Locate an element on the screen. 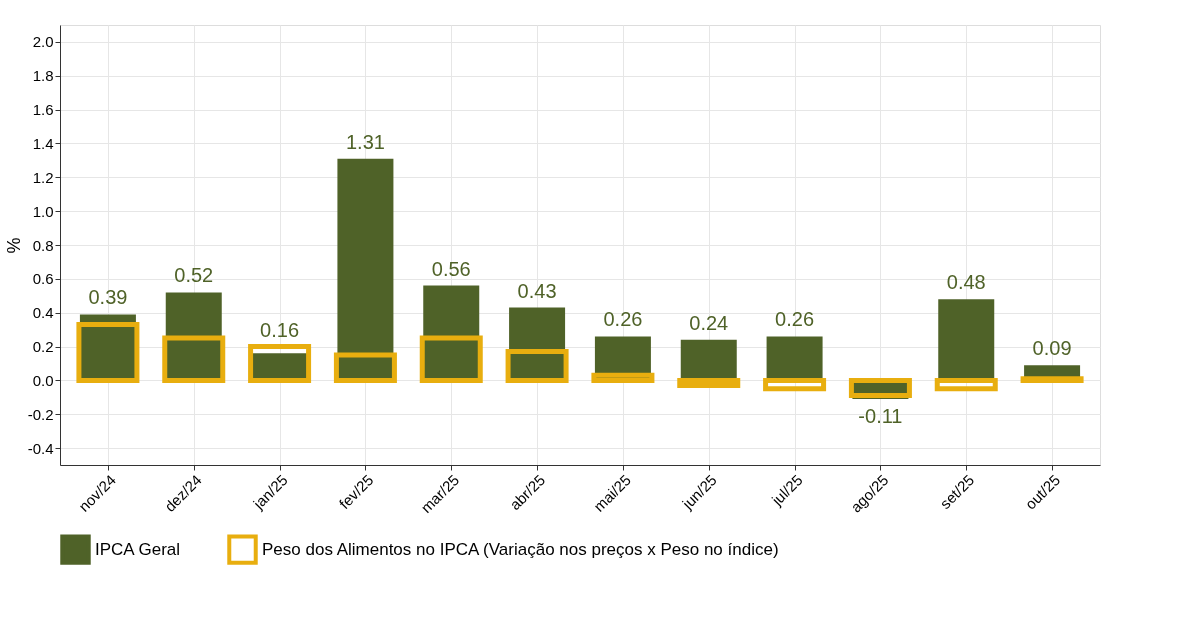  data-label: 0.56 is located at coordinates (451, 268).